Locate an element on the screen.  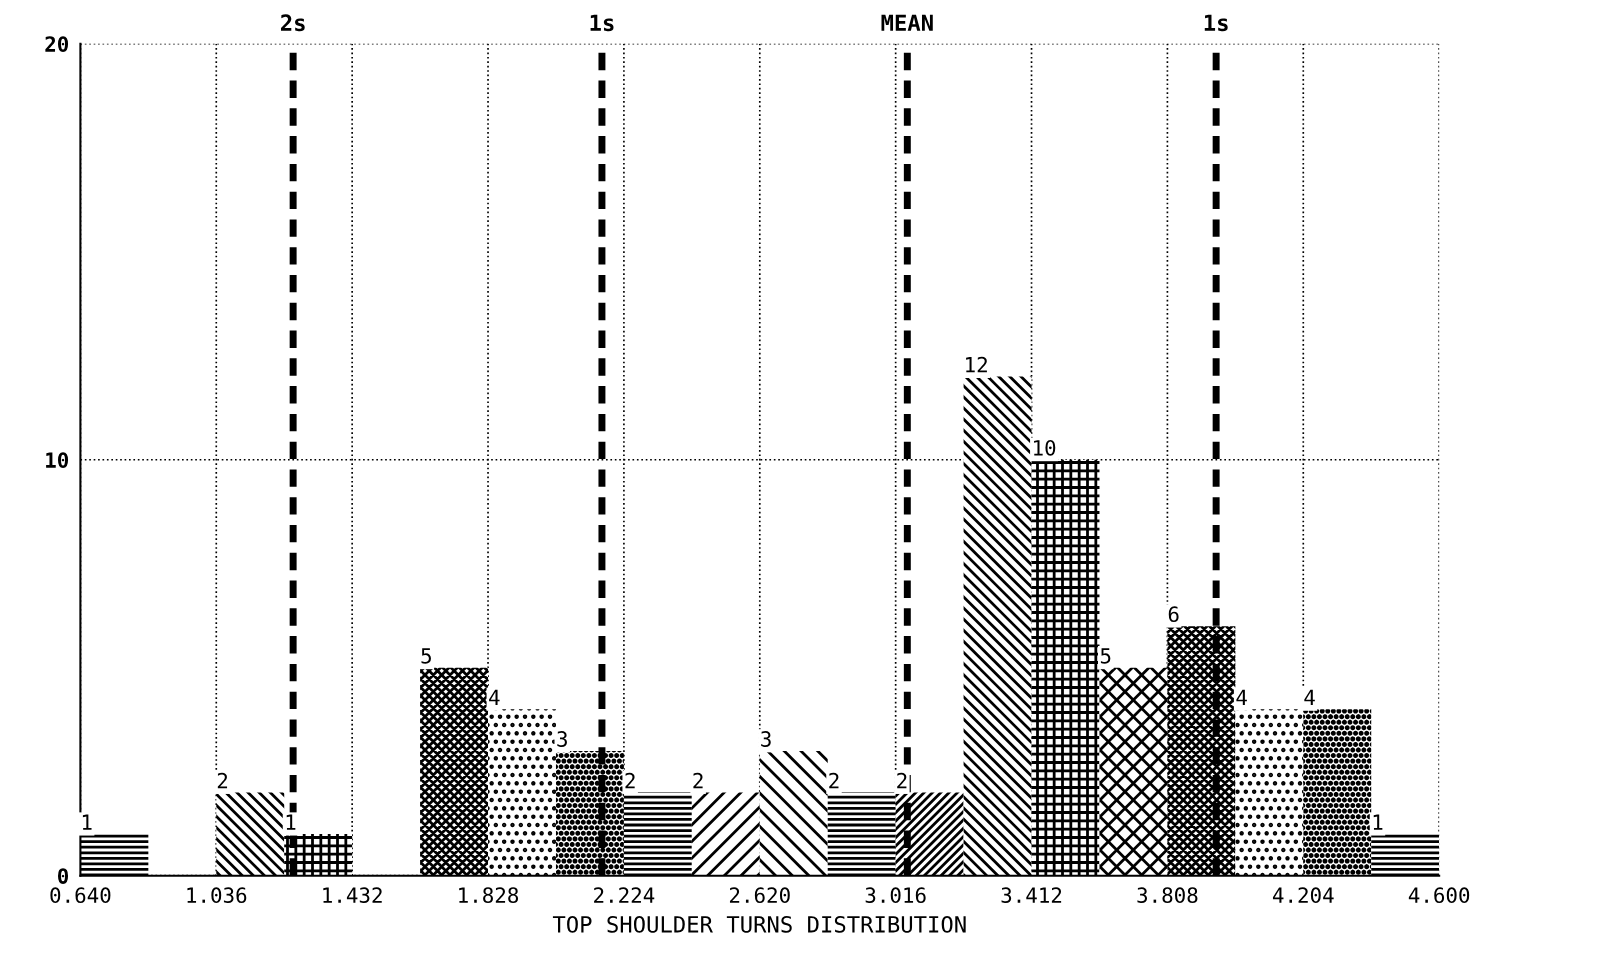
x-tick-label: 2.620 is located at coordinates (759, 895).